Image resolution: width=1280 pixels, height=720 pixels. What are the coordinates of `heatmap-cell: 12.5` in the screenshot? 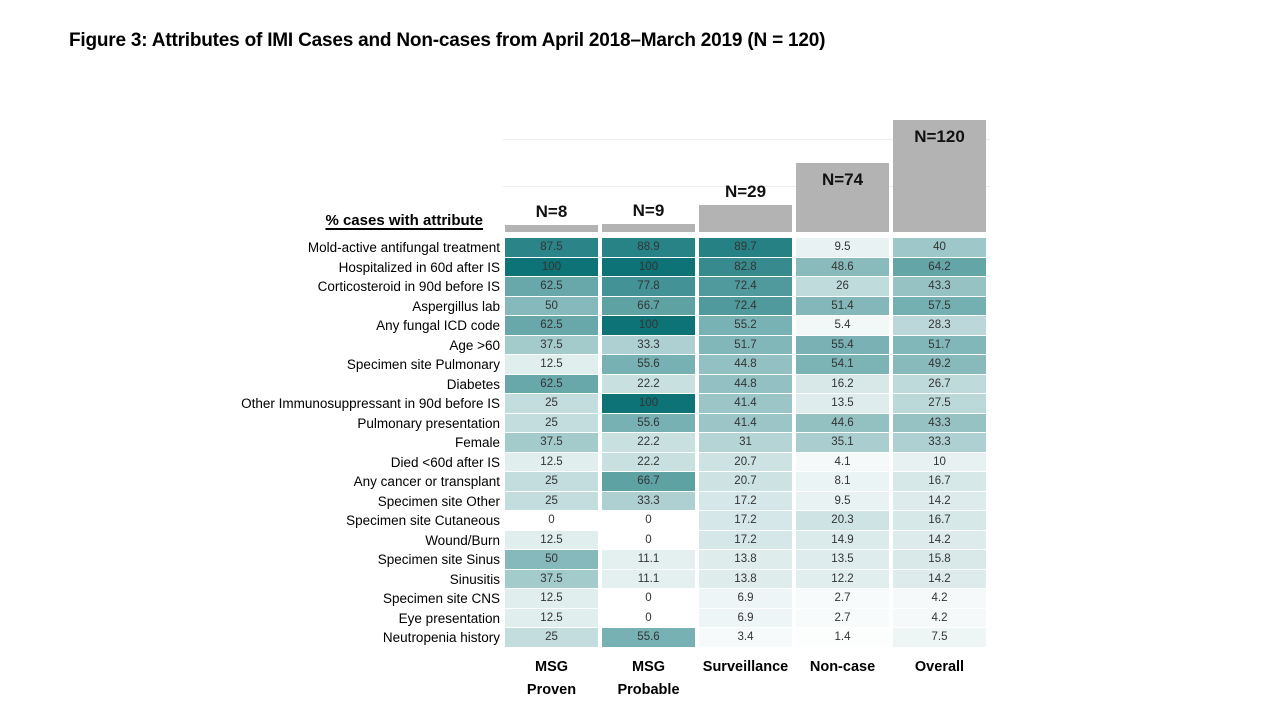 It's located at (551, 617).